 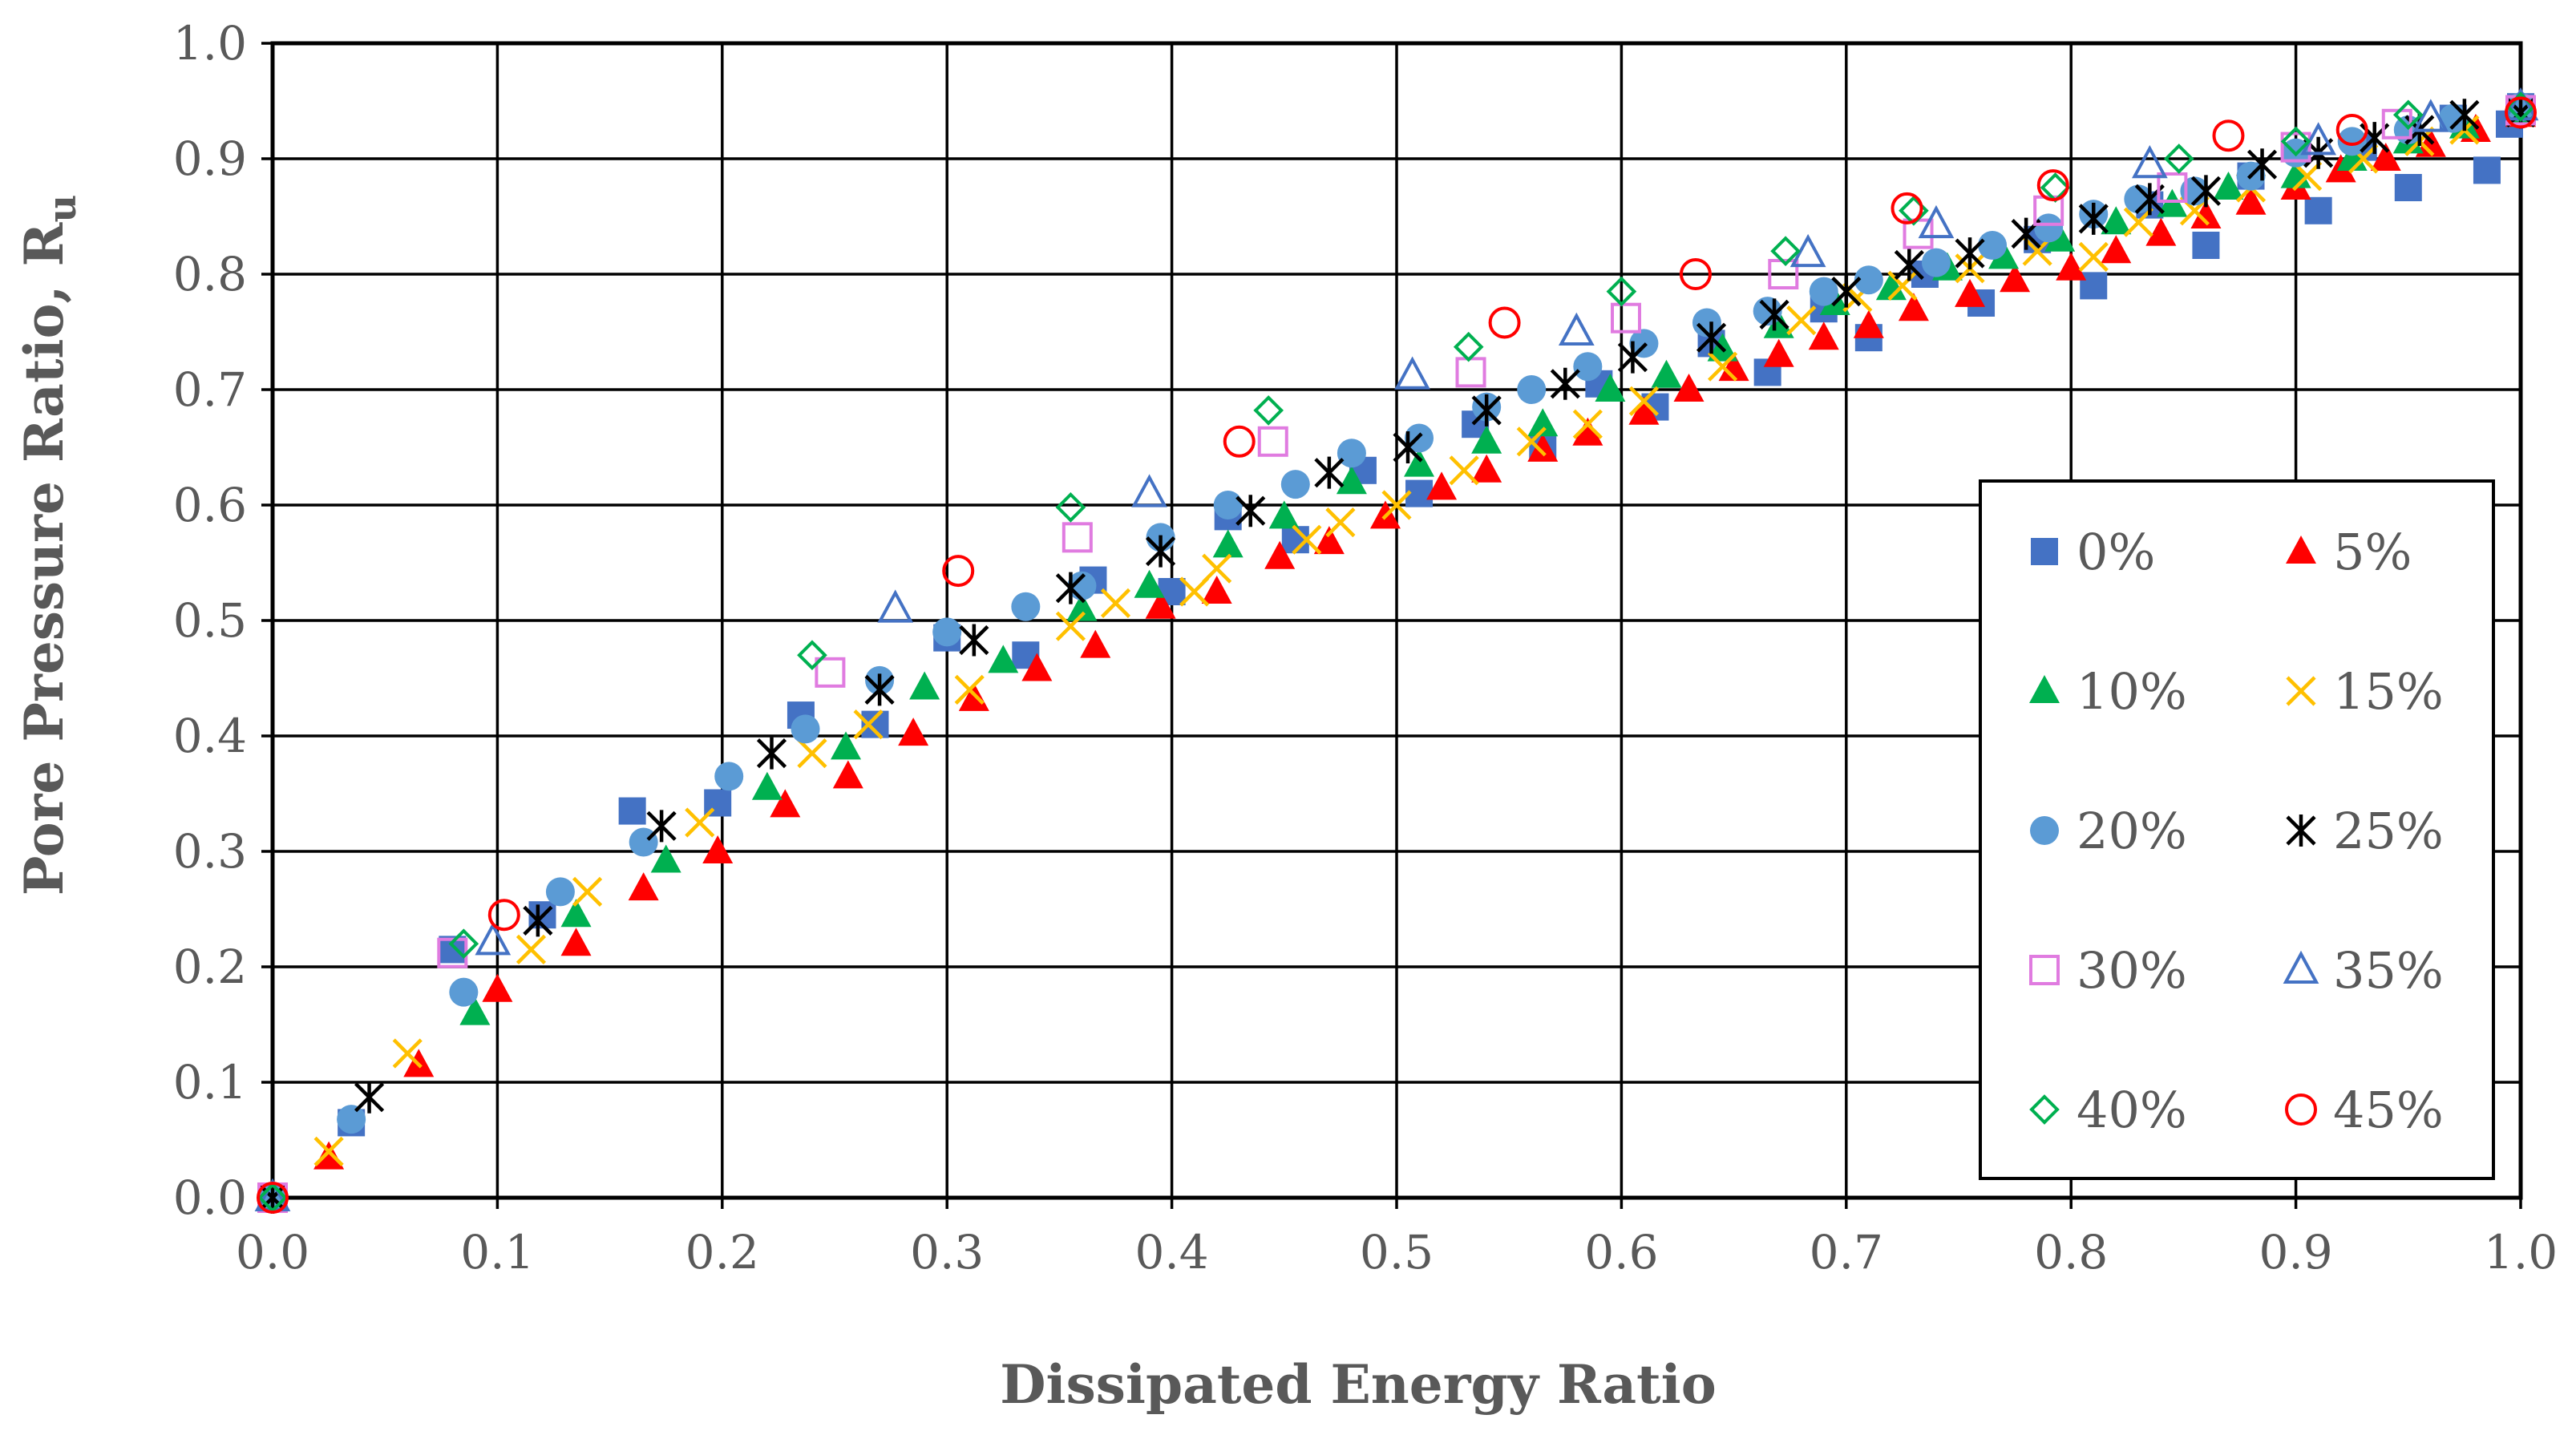 I want to click on y-tick-label: 0.3, so click(x=210, y=851).